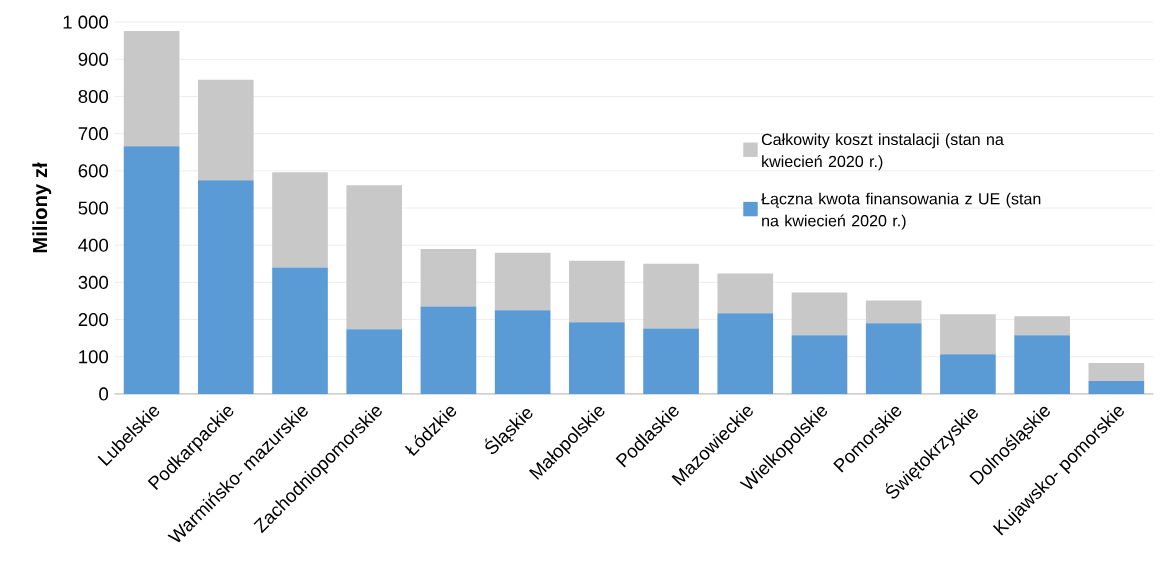 This screenshot has height=578, width=1161. What do you see at coordinates (93, 282) in the screenshot?
I see `y-tick-label: 300` at bounding box center [93, 282].